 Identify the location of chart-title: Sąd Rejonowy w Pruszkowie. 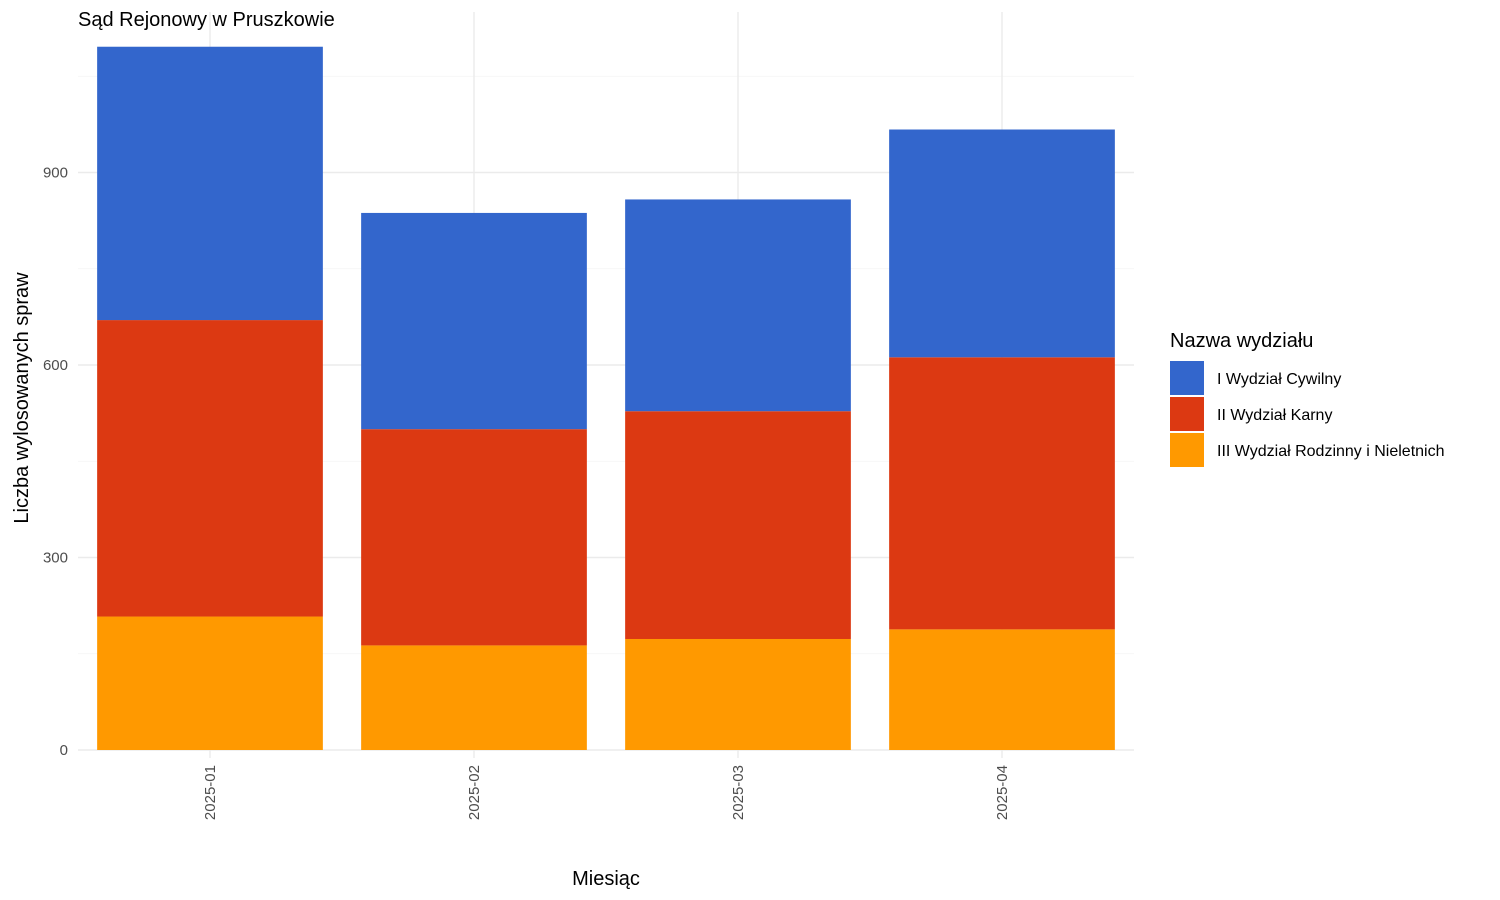
(206, 20).